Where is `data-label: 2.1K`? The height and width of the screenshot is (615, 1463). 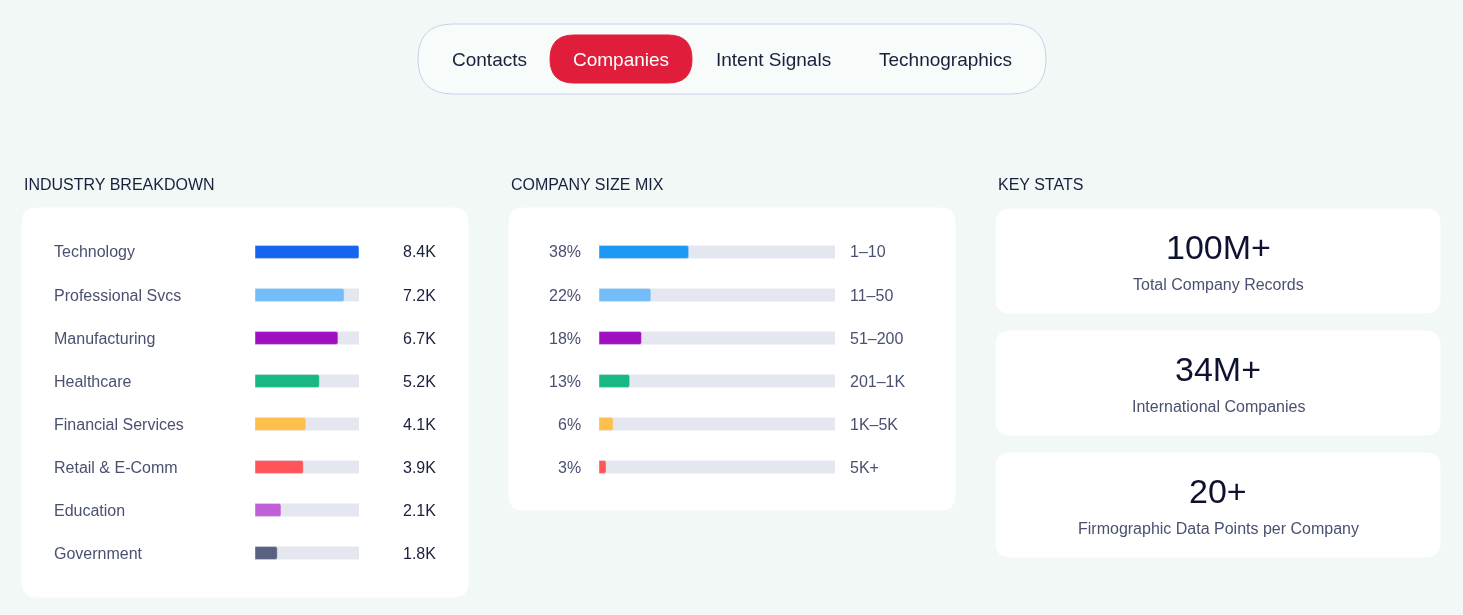
data-label: 2.1K is located at coordinates (420, 510).